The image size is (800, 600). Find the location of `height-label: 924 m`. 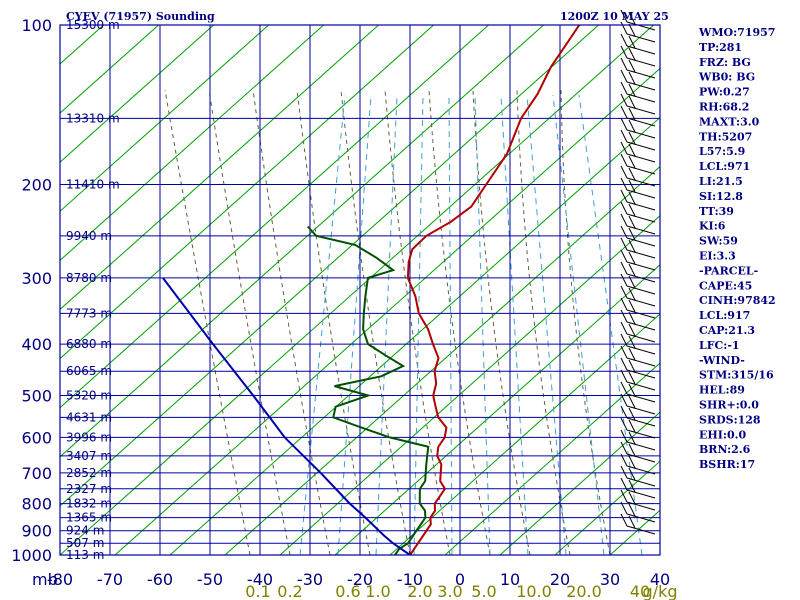

height-label: 924 m is located at coordinates (85, 531).